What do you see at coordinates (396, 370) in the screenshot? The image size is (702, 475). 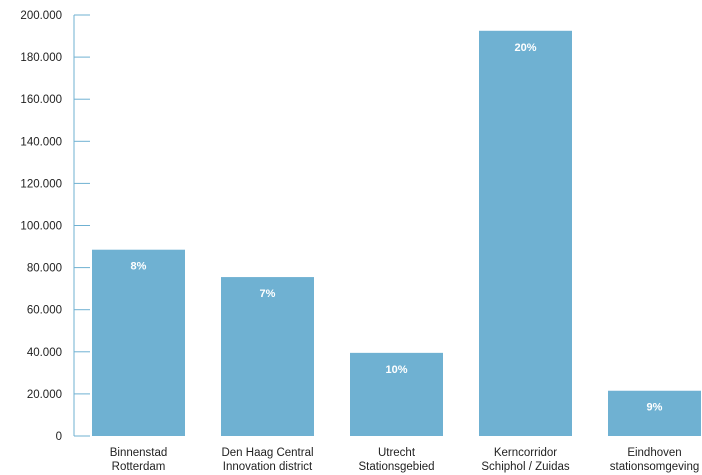 I see `bar-data-label: 10%` at bounding box center [396, 370].